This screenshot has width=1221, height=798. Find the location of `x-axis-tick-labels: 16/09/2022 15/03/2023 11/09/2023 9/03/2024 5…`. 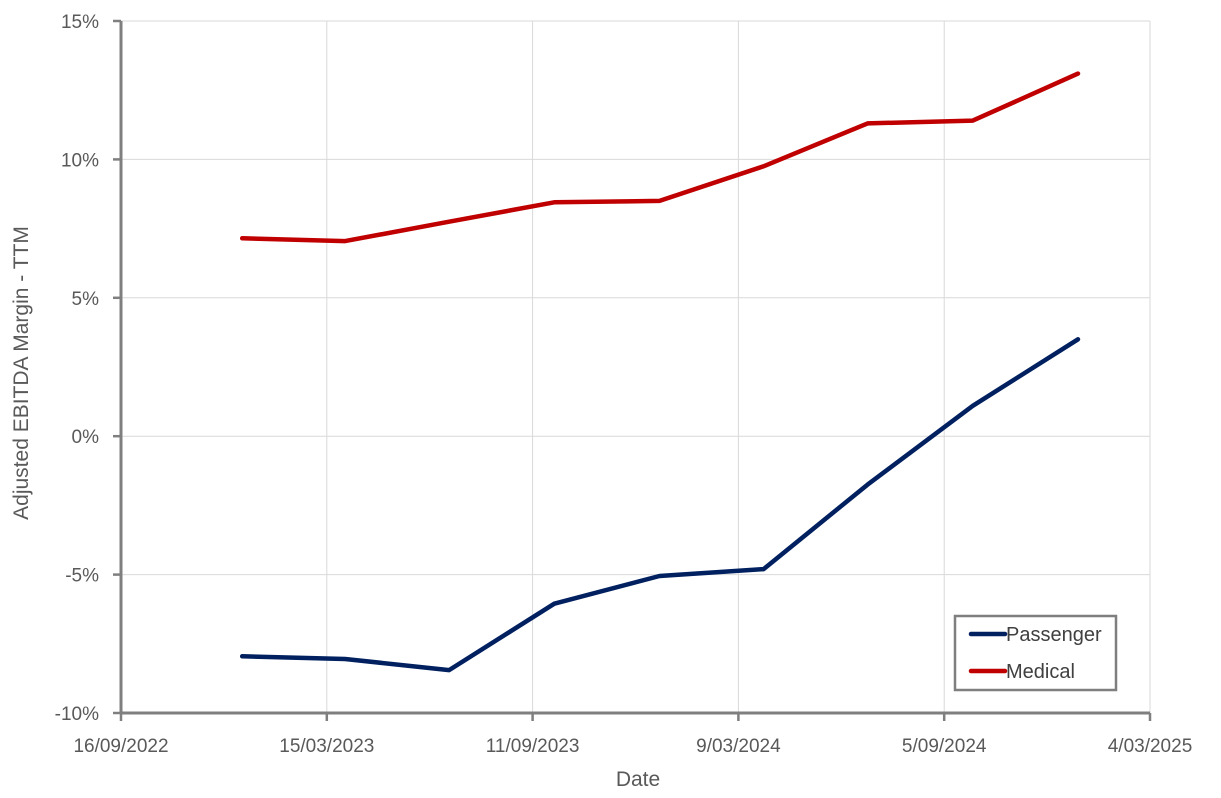

x-axis-tick-labels: 16/09/2022 15/03/2023 11/09/2023 9/03/2024 5… is located at coordinates (632, 746).